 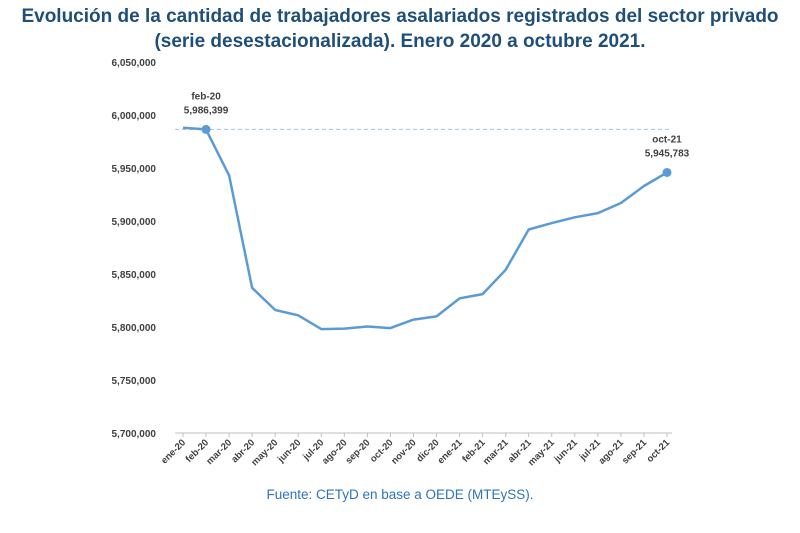 I want to click on y-tick-label: 6,000,000, so click(x=134, y=116).